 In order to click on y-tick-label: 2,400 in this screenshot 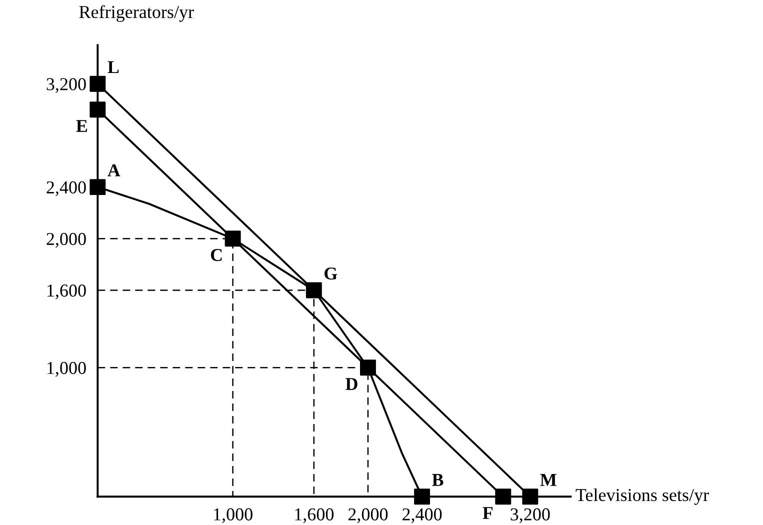, I will do `click(66, 188)`.